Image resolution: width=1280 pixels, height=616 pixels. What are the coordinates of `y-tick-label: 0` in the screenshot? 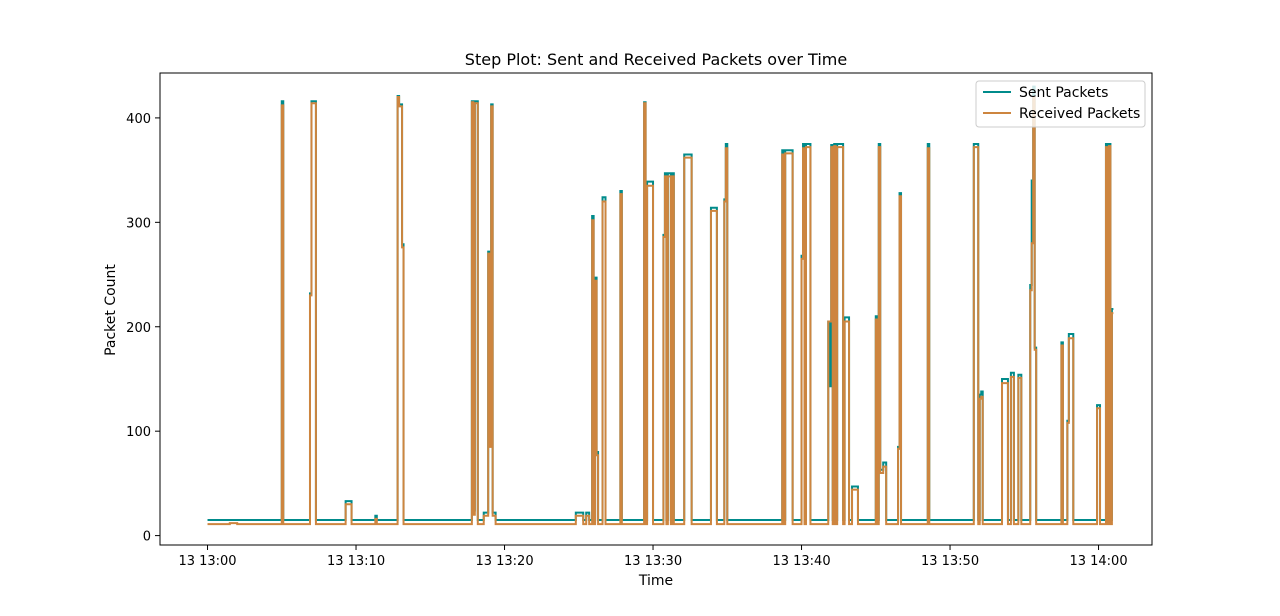 It's located at (147, 537).